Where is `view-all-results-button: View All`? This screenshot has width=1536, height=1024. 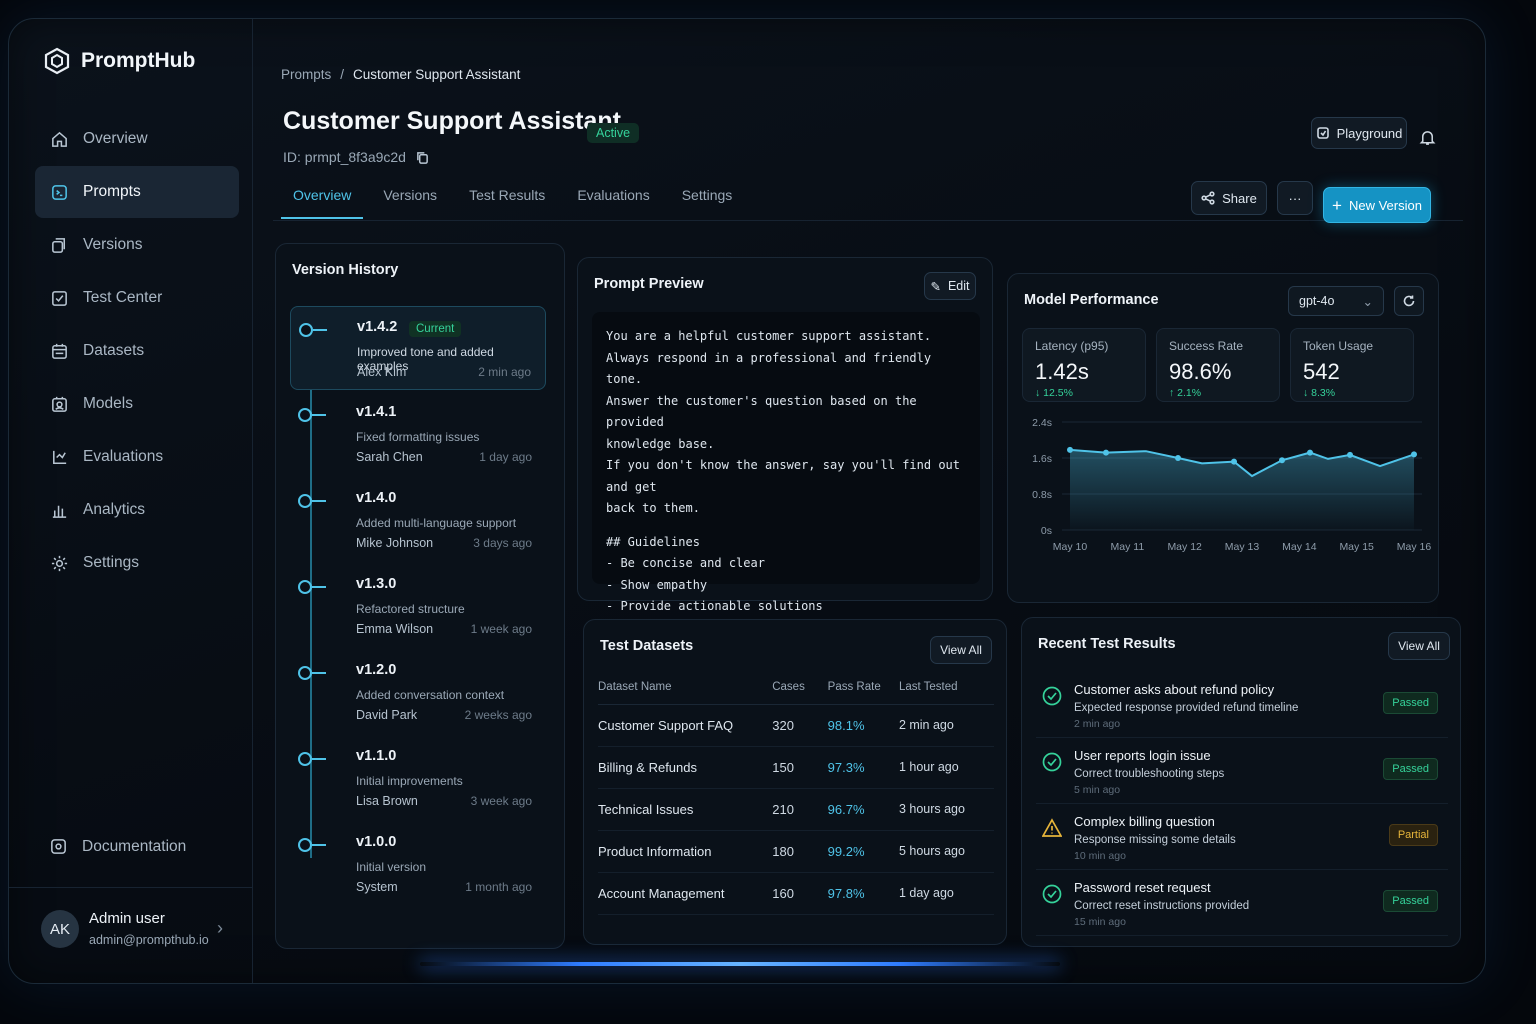 view-all-results-button: View All is located at coordinates (1419, 646).